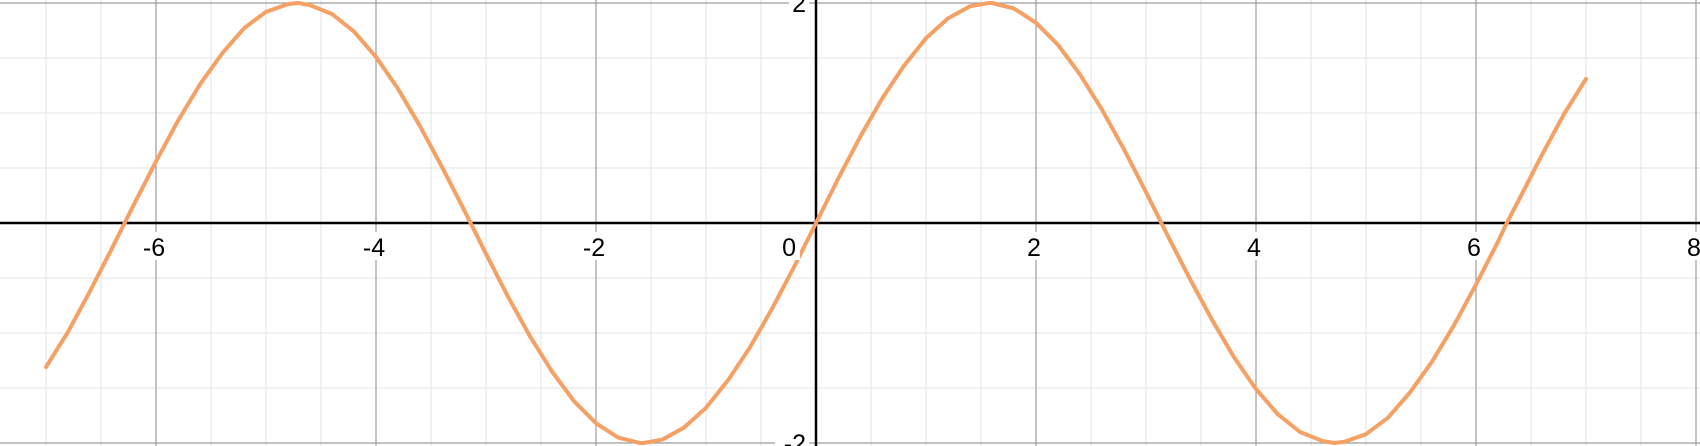 The image size is (1700, 446). I want to click on x-tick-label: -2, so click(594, 248).